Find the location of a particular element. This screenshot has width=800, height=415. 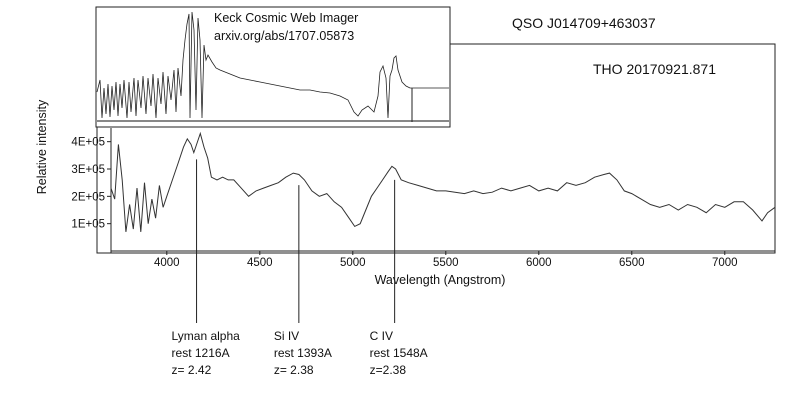

x-tick-label: 5000 is located at coordinates (353, 263).